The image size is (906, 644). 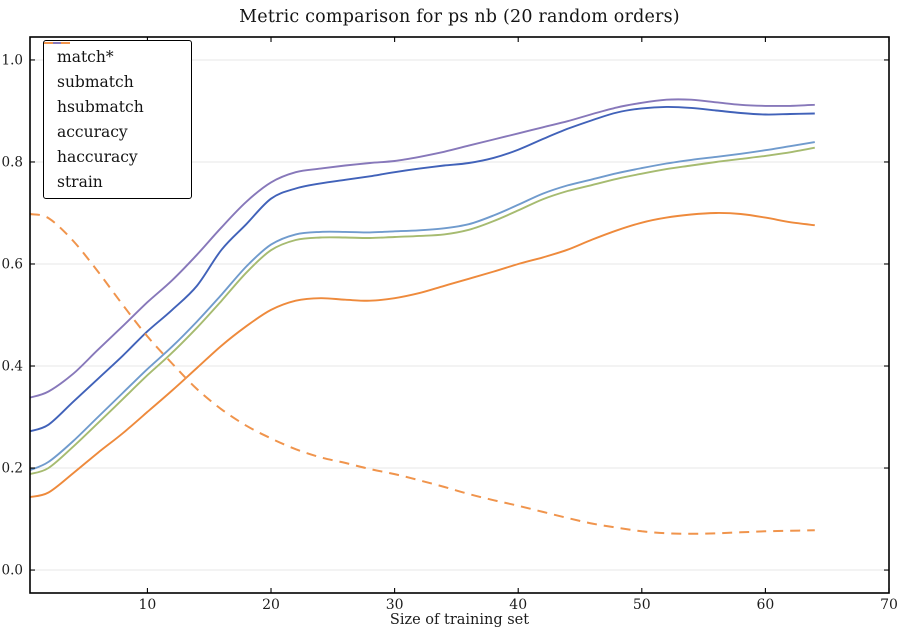 What do you see at coordinates (889, 605) in the screenshot?
I see `x-tick-label: 70` at bounding box center [889, 605].